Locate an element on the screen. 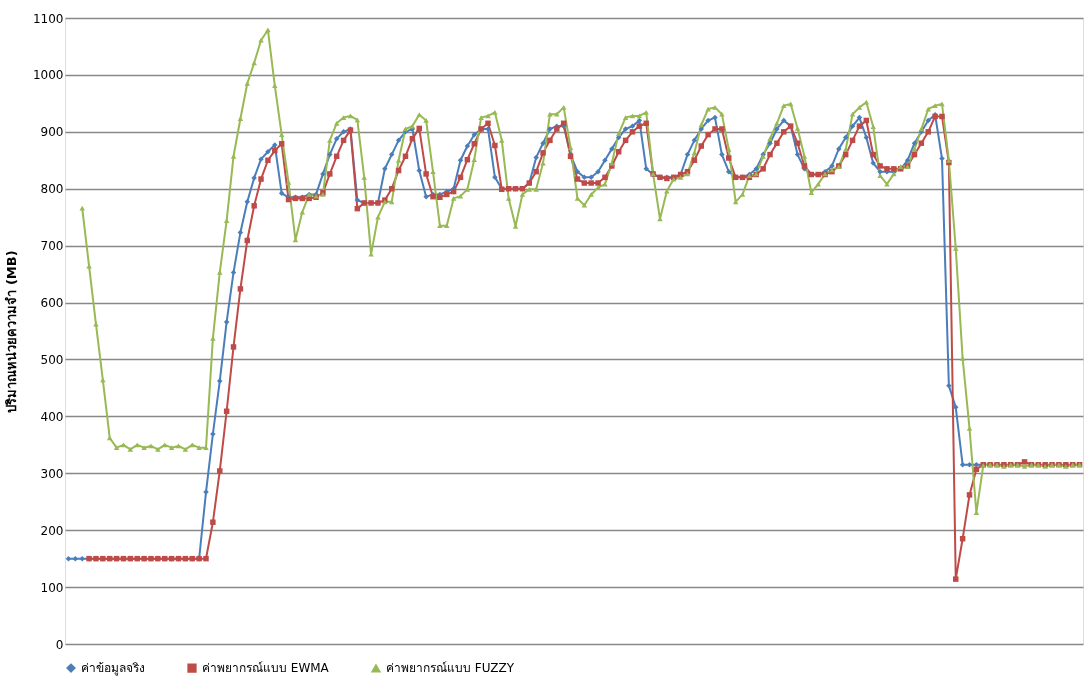  legend-label: ค่าพยากรณ์แบบ EWMA is located at coordinates (266, 668).